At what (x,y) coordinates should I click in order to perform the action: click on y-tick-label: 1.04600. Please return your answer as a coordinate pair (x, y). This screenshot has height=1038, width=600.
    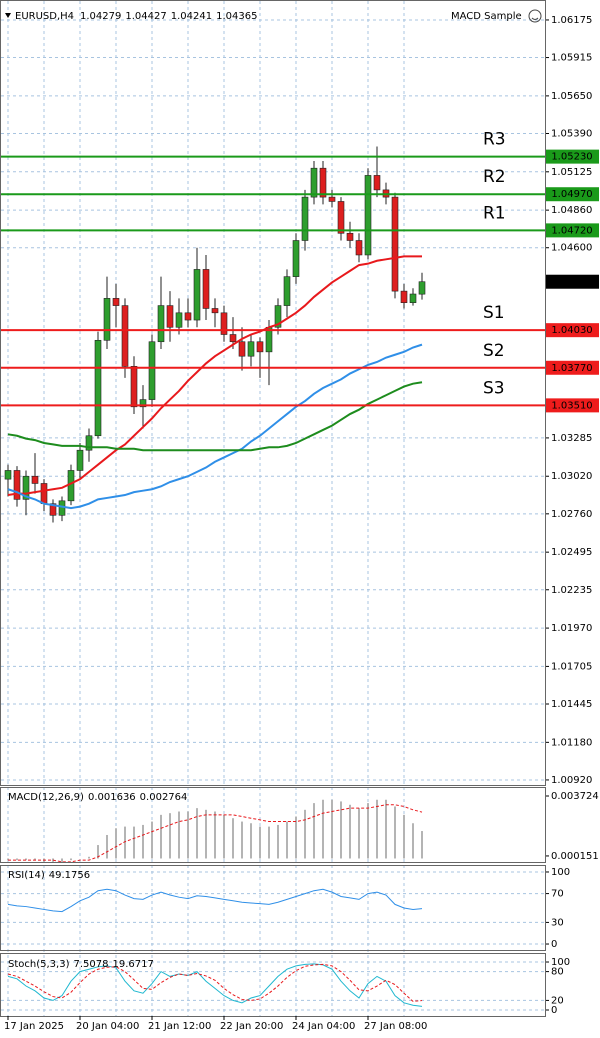
    Looking at the image, I should click on (571, 248).